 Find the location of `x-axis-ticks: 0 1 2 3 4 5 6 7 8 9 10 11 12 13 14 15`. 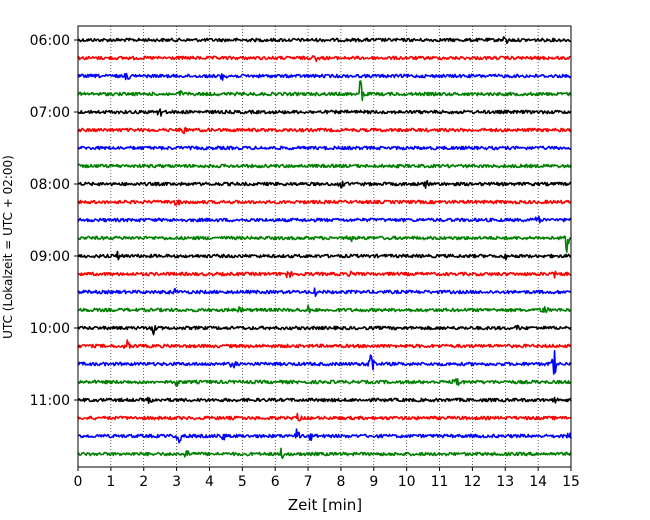

x-axis-ticks: 0 1 2 3 4 5 6 7 8 9 10 11 12 13 14 15 is located at coordinates (327, 478).